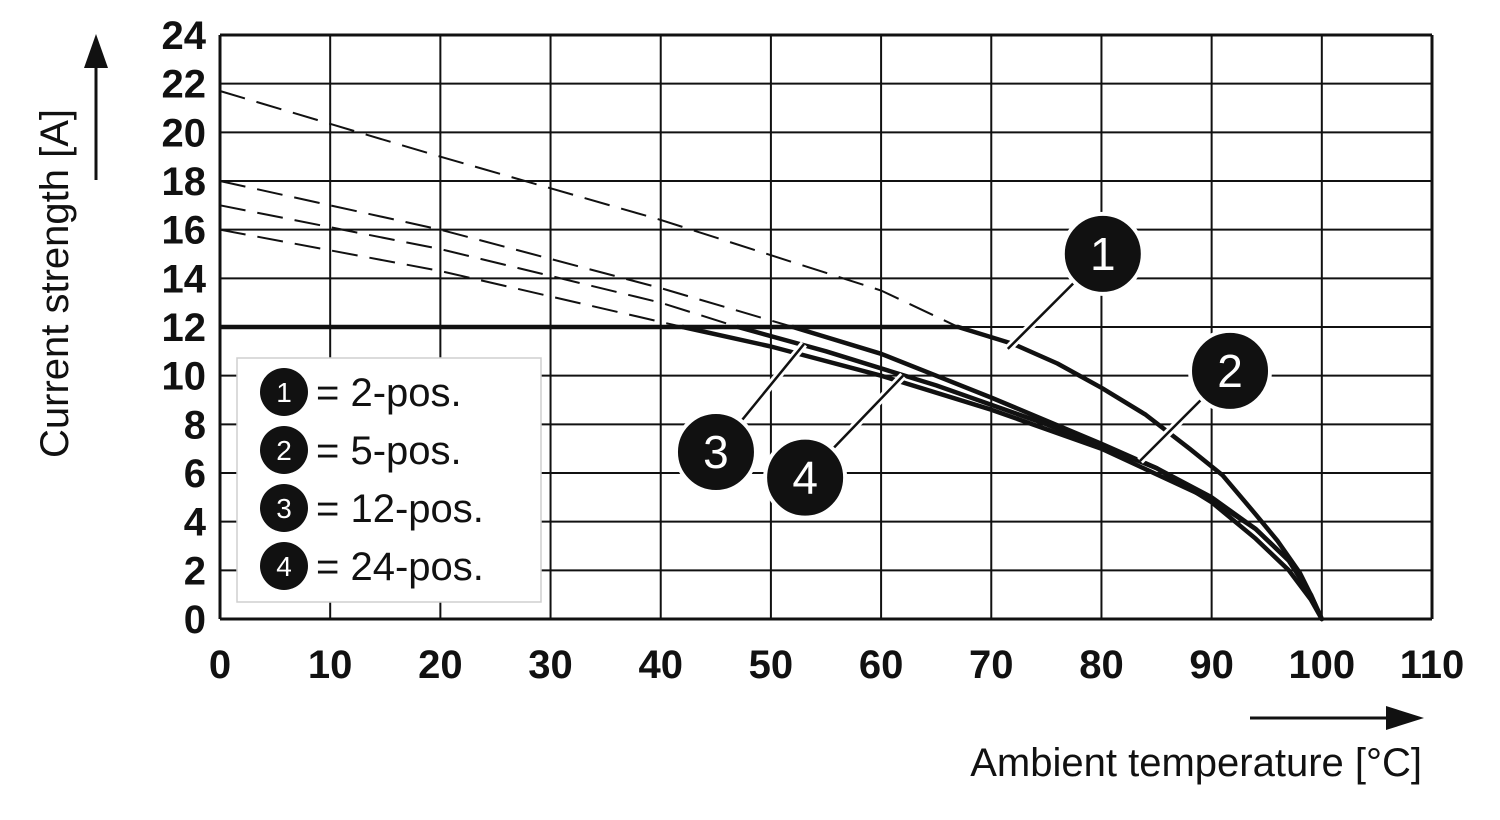 This screenshot has width=1500, height=820. What do you see at coordinates (550, 665) in the screenshot?
I see `x-tick-label: 30` at bounding box center [550, 665].